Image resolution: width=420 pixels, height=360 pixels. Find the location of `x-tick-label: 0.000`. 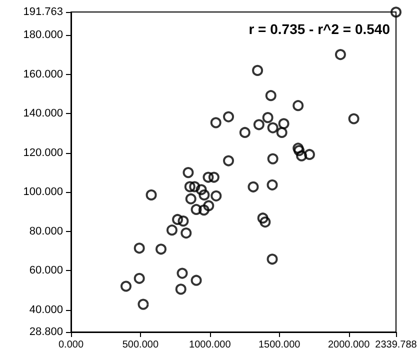

x-tick-label: 0.000 is located at coordinates (71, 345).